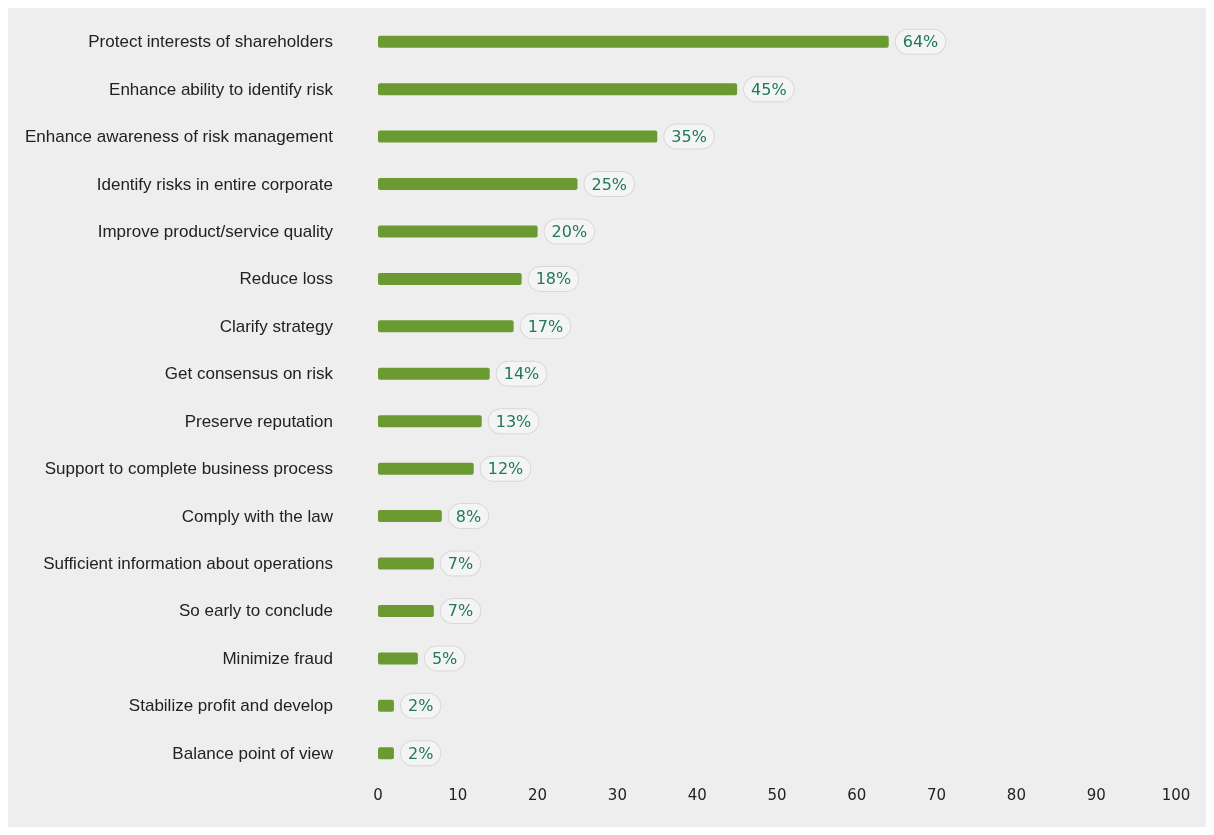 Image resolution: width=1214 pixels, height=835 pixels. I want to click on data-label: 12%, so click(505, 469).